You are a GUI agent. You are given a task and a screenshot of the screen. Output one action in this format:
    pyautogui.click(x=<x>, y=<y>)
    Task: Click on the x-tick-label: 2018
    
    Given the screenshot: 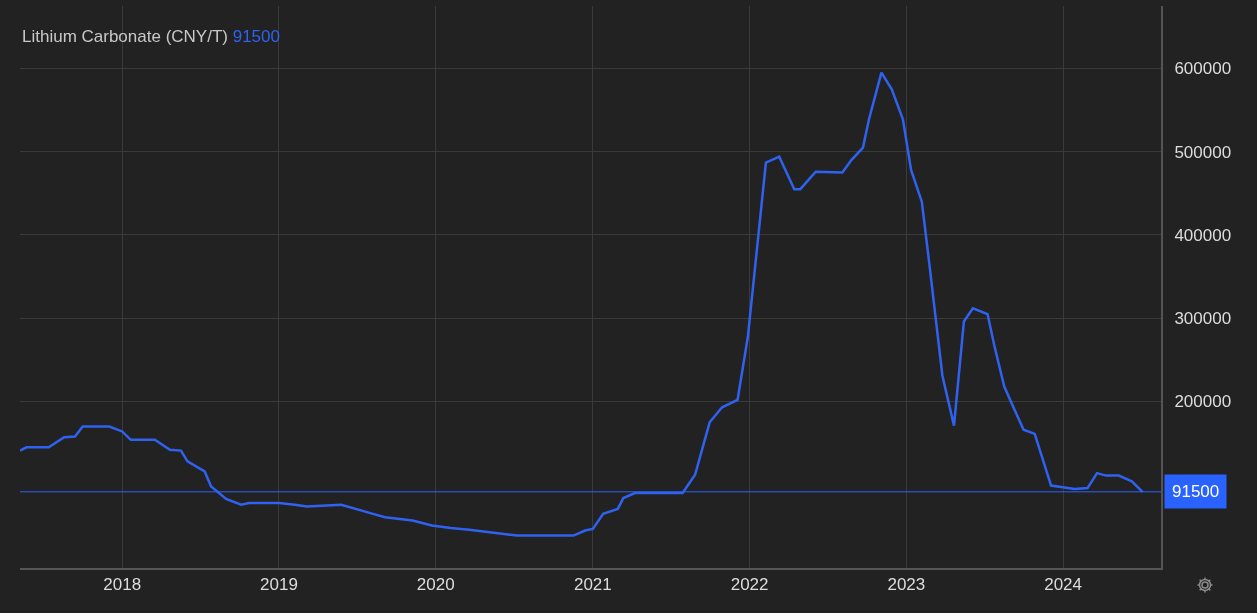 What is the action you would take?
    pyautogui.click(x=122, y=585)
    